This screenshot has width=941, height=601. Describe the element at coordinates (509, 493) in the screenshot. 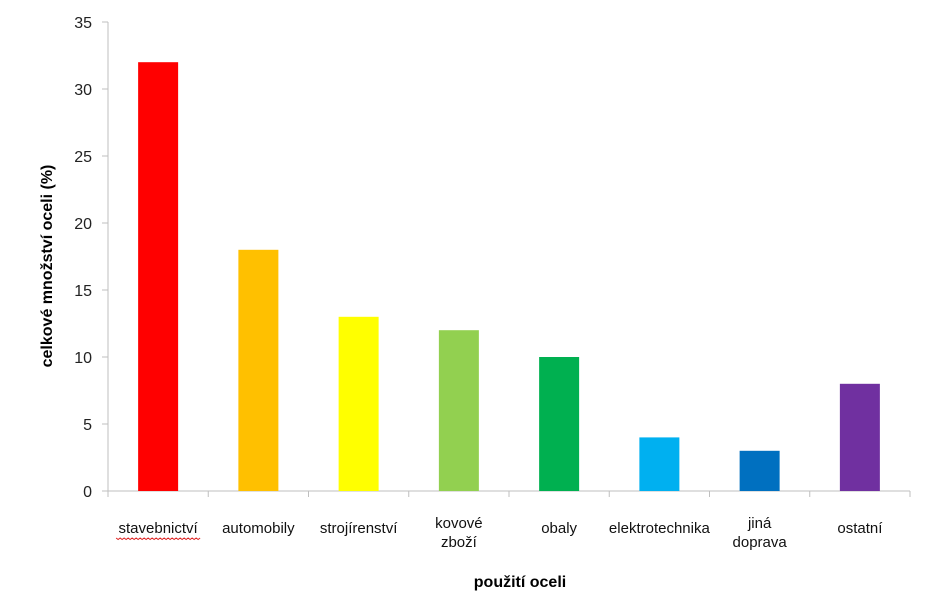

I see `x-axis` at that location.